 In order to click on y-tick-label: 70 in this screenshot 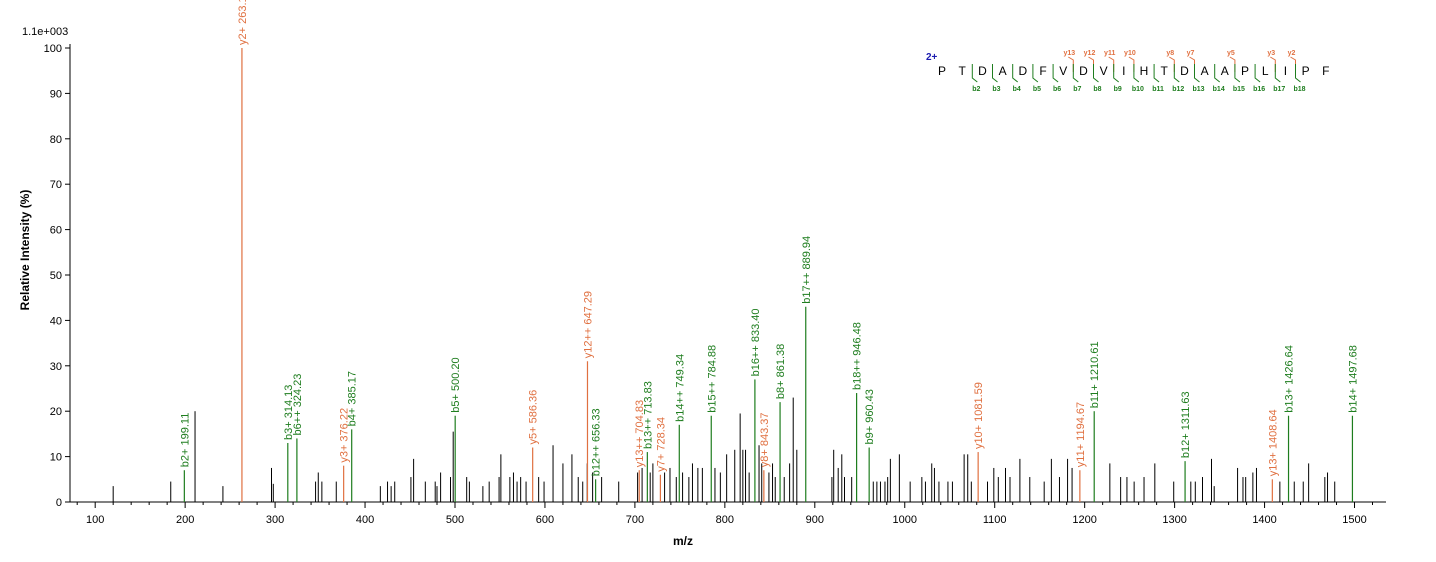, I will do `click(56, 185)`.